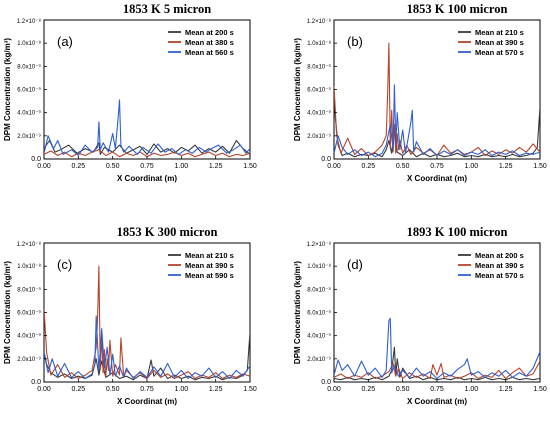  I want to click on panel-d-x-tick-label: 1.00, so click(472, 389).